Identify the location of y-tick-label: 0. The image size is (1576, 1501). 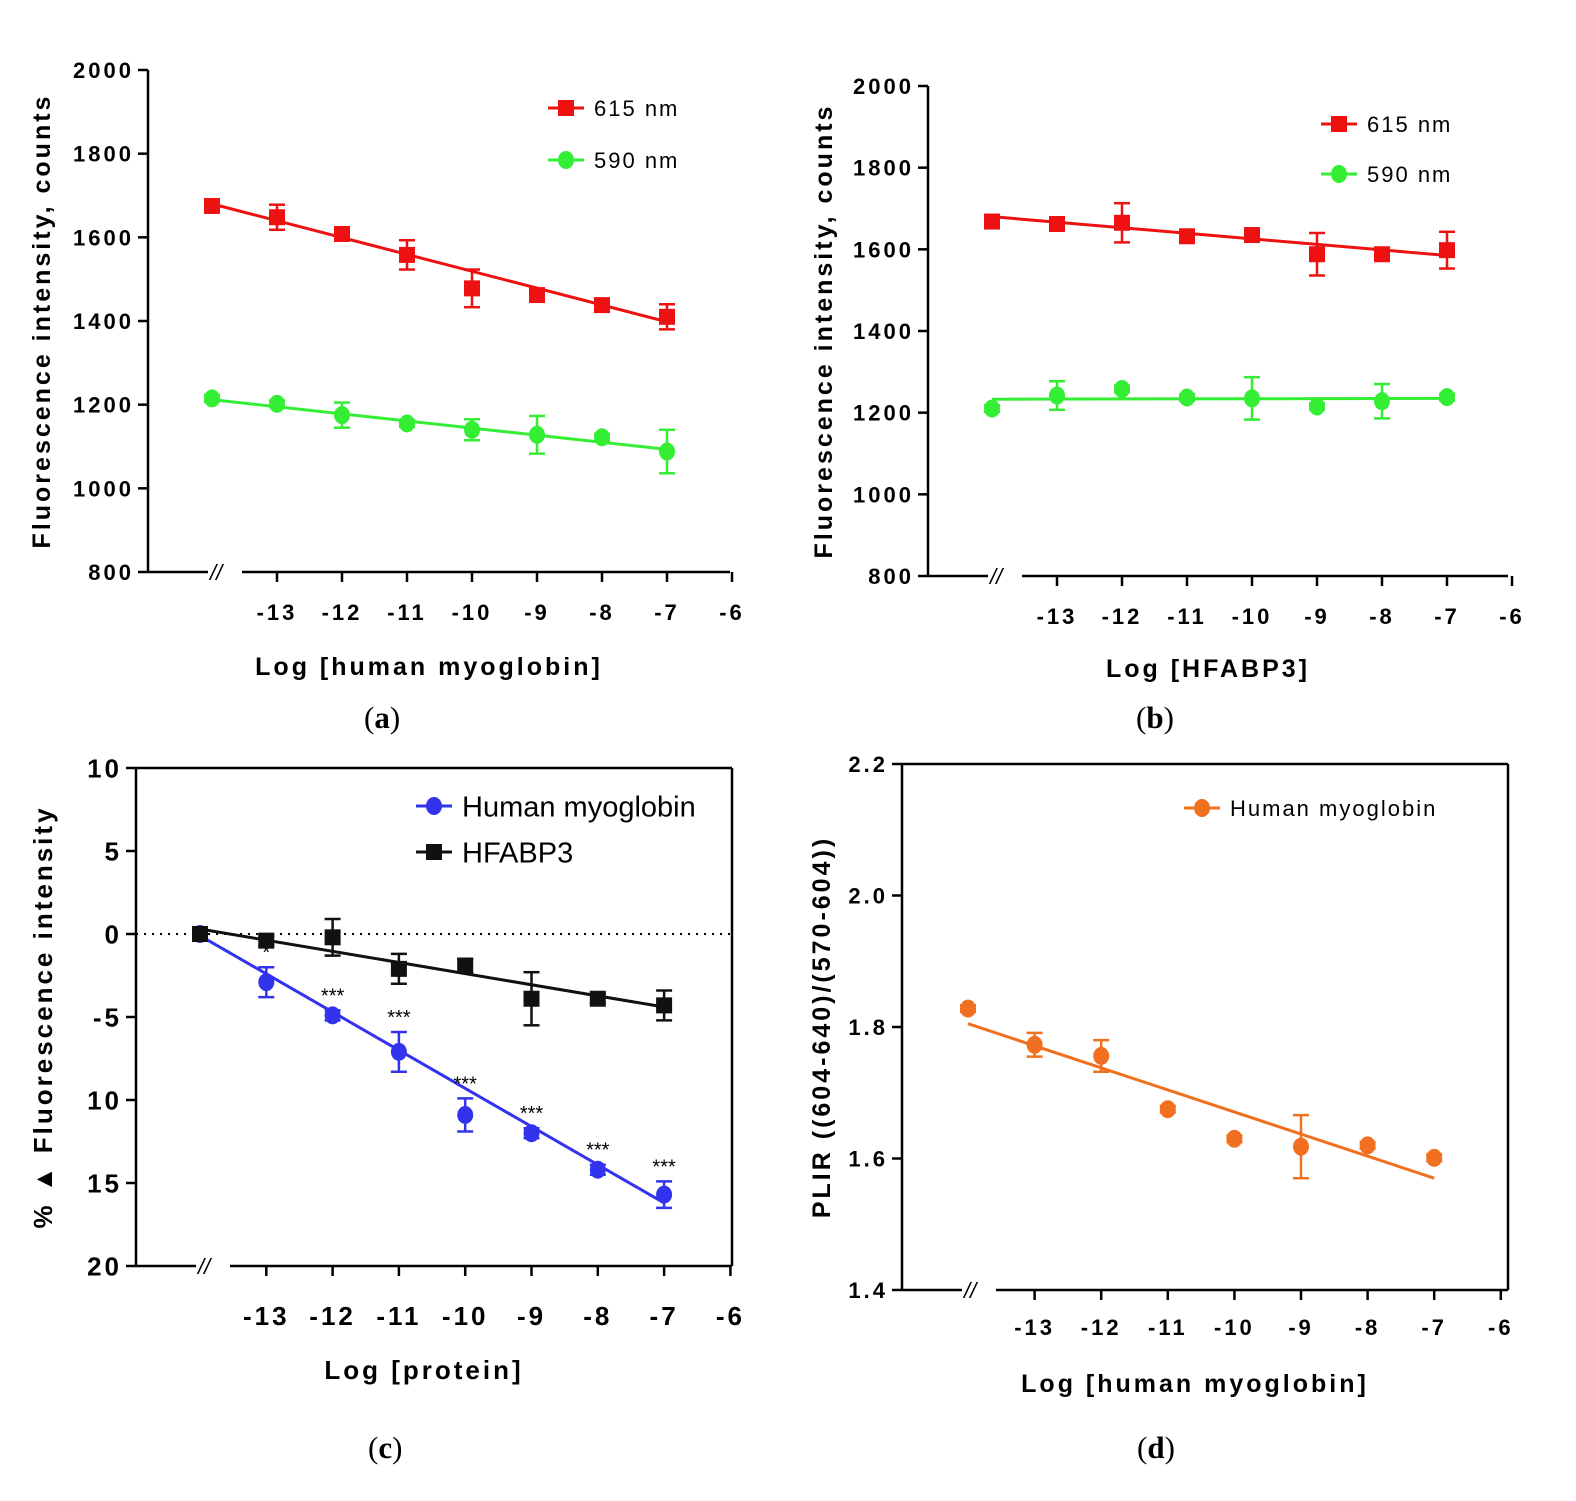
(113, 934).